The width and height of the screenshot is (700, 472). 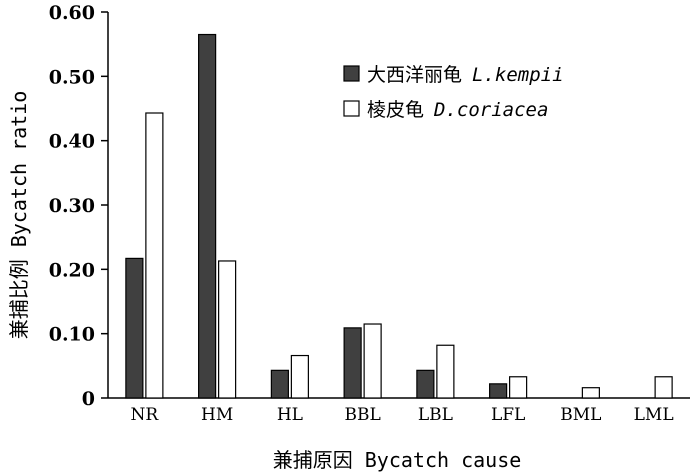 I want to click on bar-dcoriacea-lbl, so click(x=445, y=371).